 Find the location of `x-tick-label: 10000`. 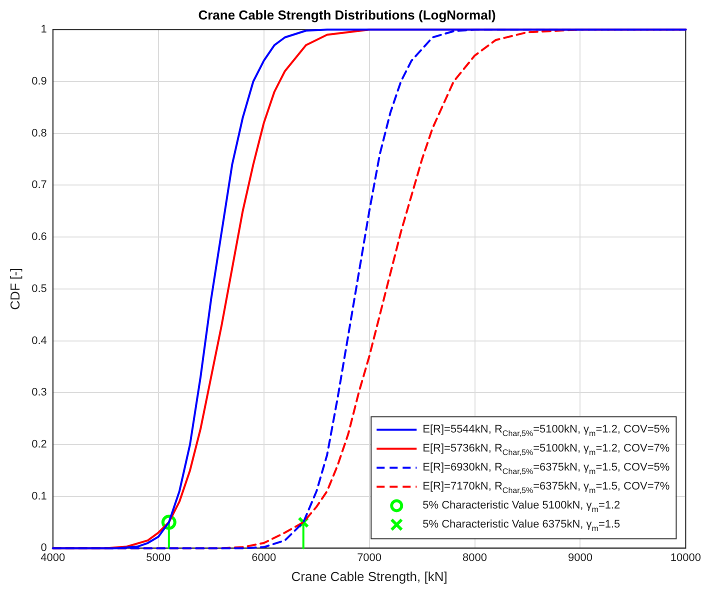

x-tick-label: 10000 is located at coordinates (686, 558).